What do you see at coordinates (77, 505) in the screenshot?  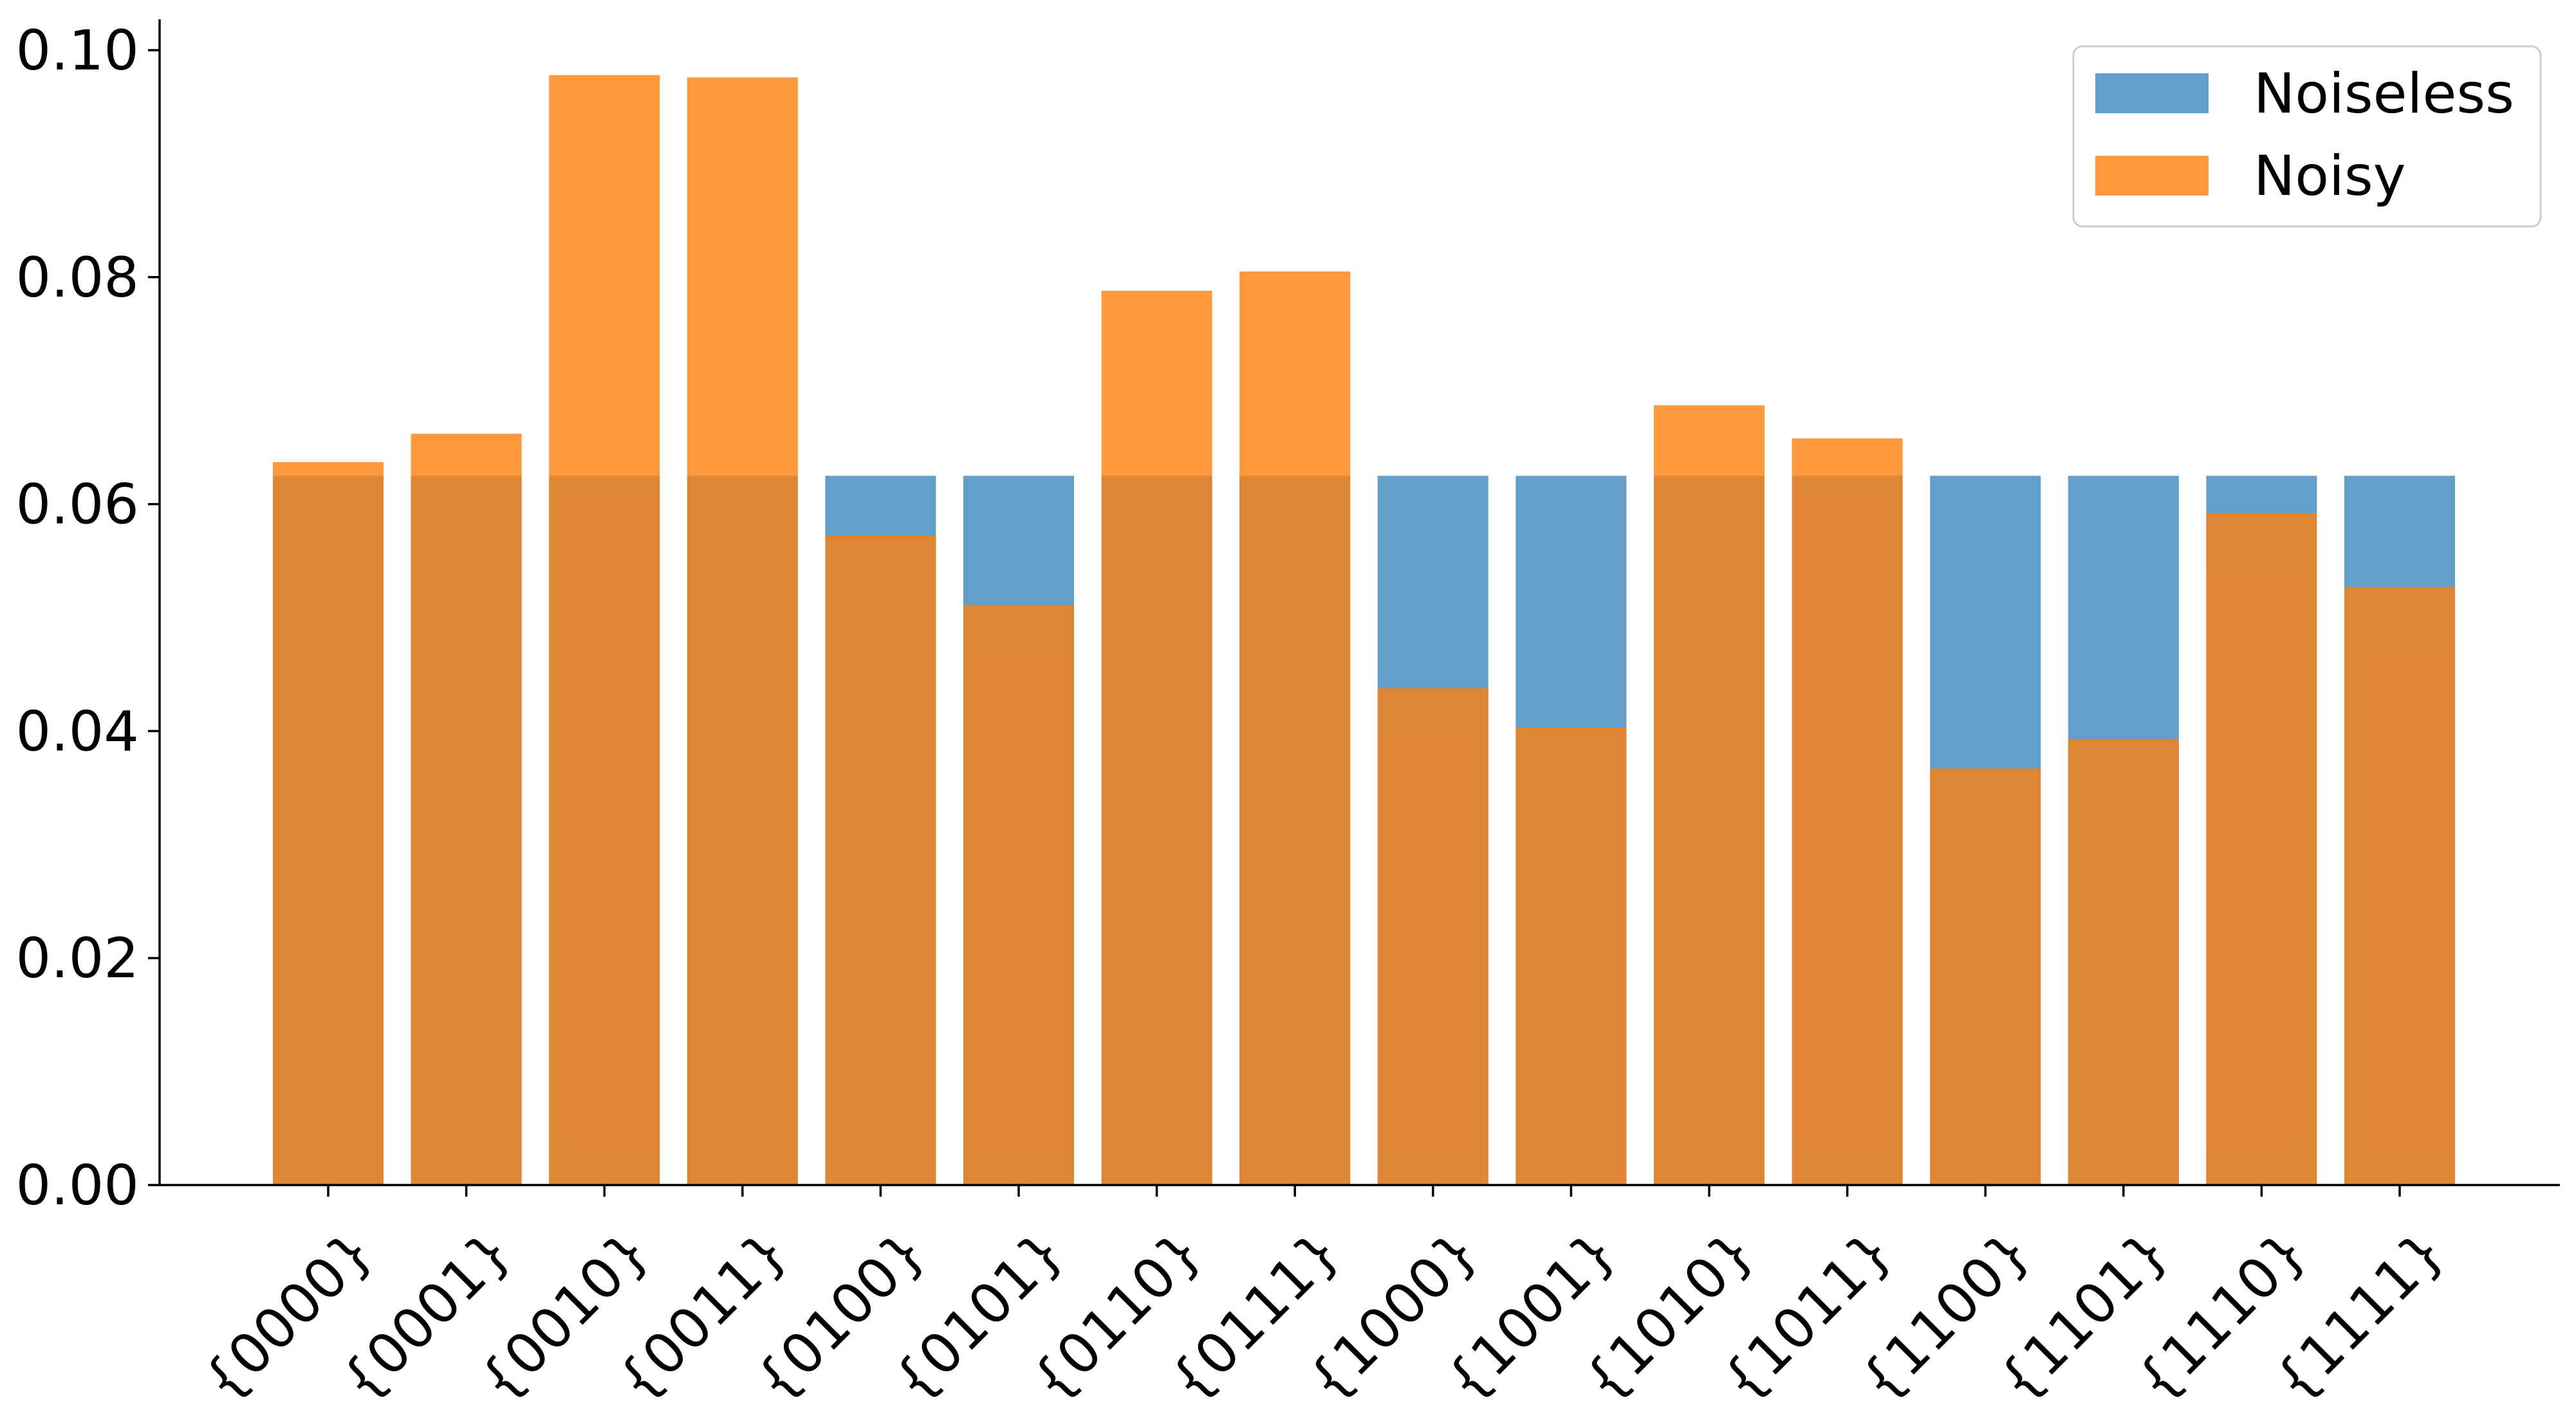 I see `y-tick-label: 0.06` at bounding box center [77, 505].